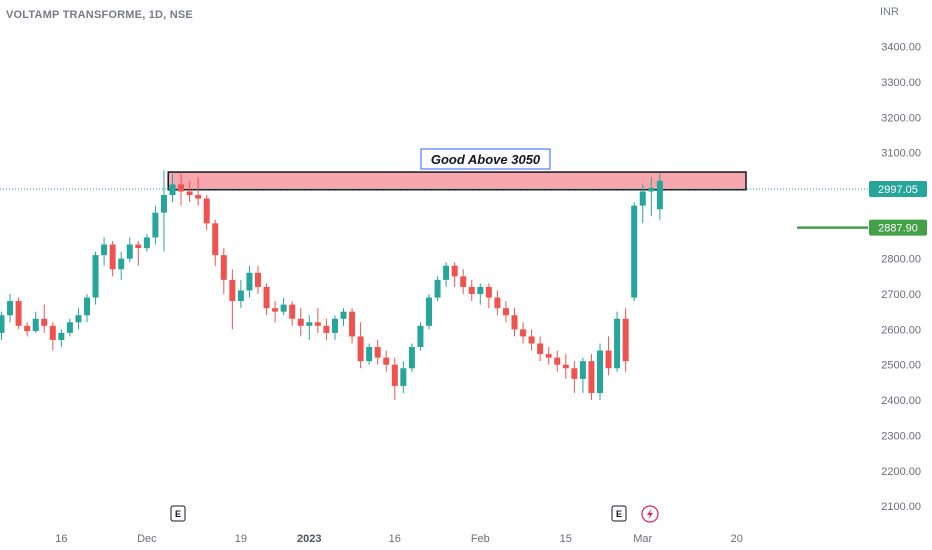  What do you see at coordinates (309, 539) in the screenshot?
I see `x-tick-label: 2023` at bounding box center [309, 539].